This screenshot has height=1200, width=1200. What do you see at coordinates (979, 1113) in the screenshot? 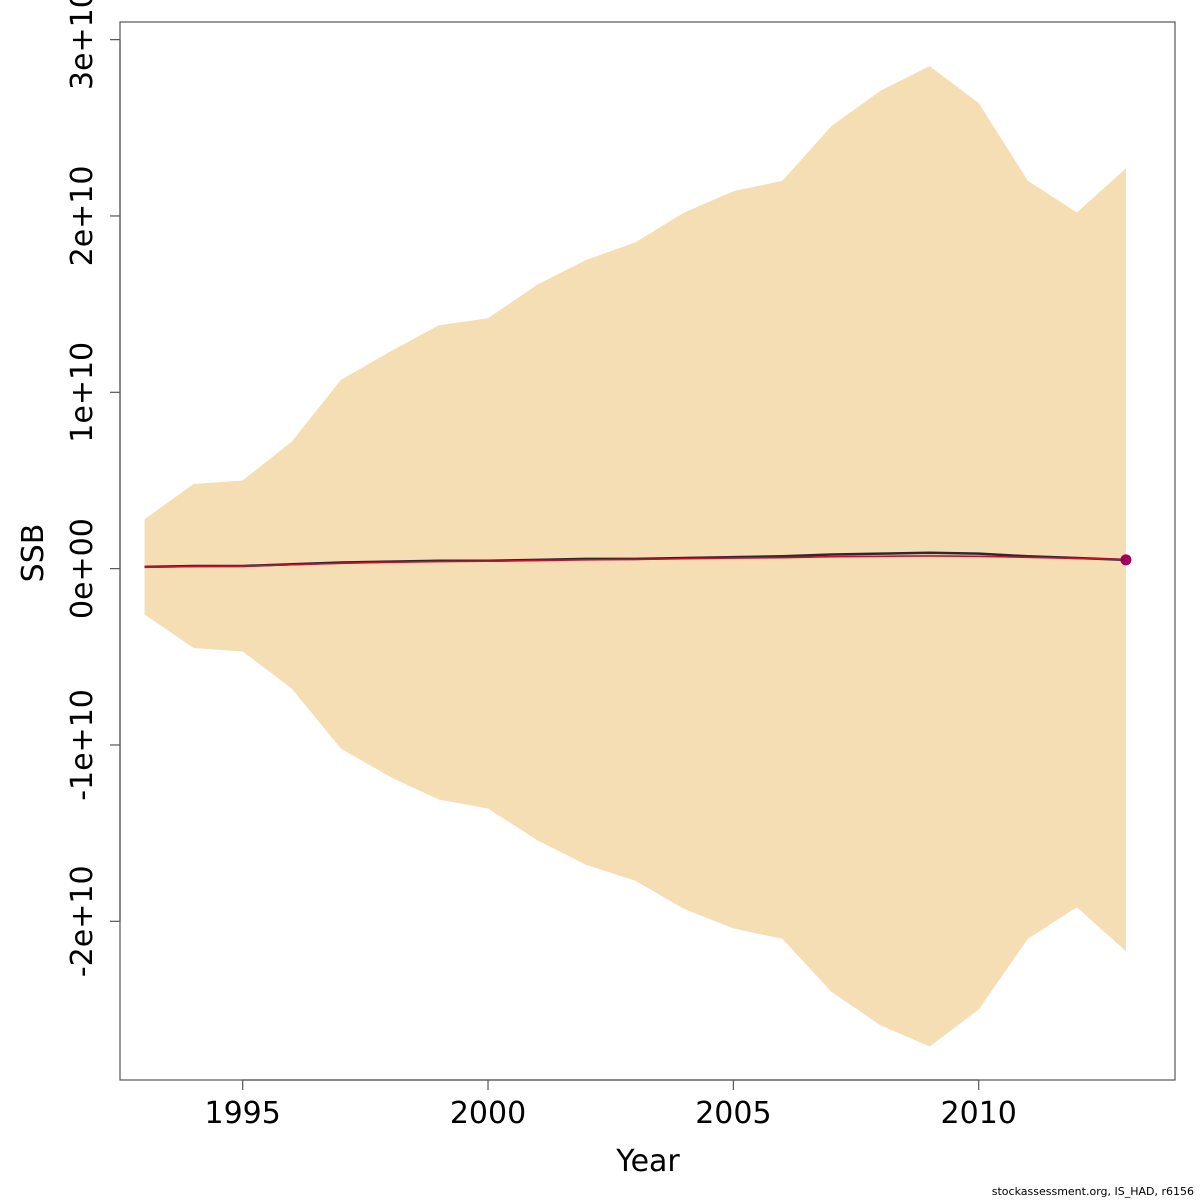
I see `x-tick-label-2010: 2010` at bounding box center [979, 1113].